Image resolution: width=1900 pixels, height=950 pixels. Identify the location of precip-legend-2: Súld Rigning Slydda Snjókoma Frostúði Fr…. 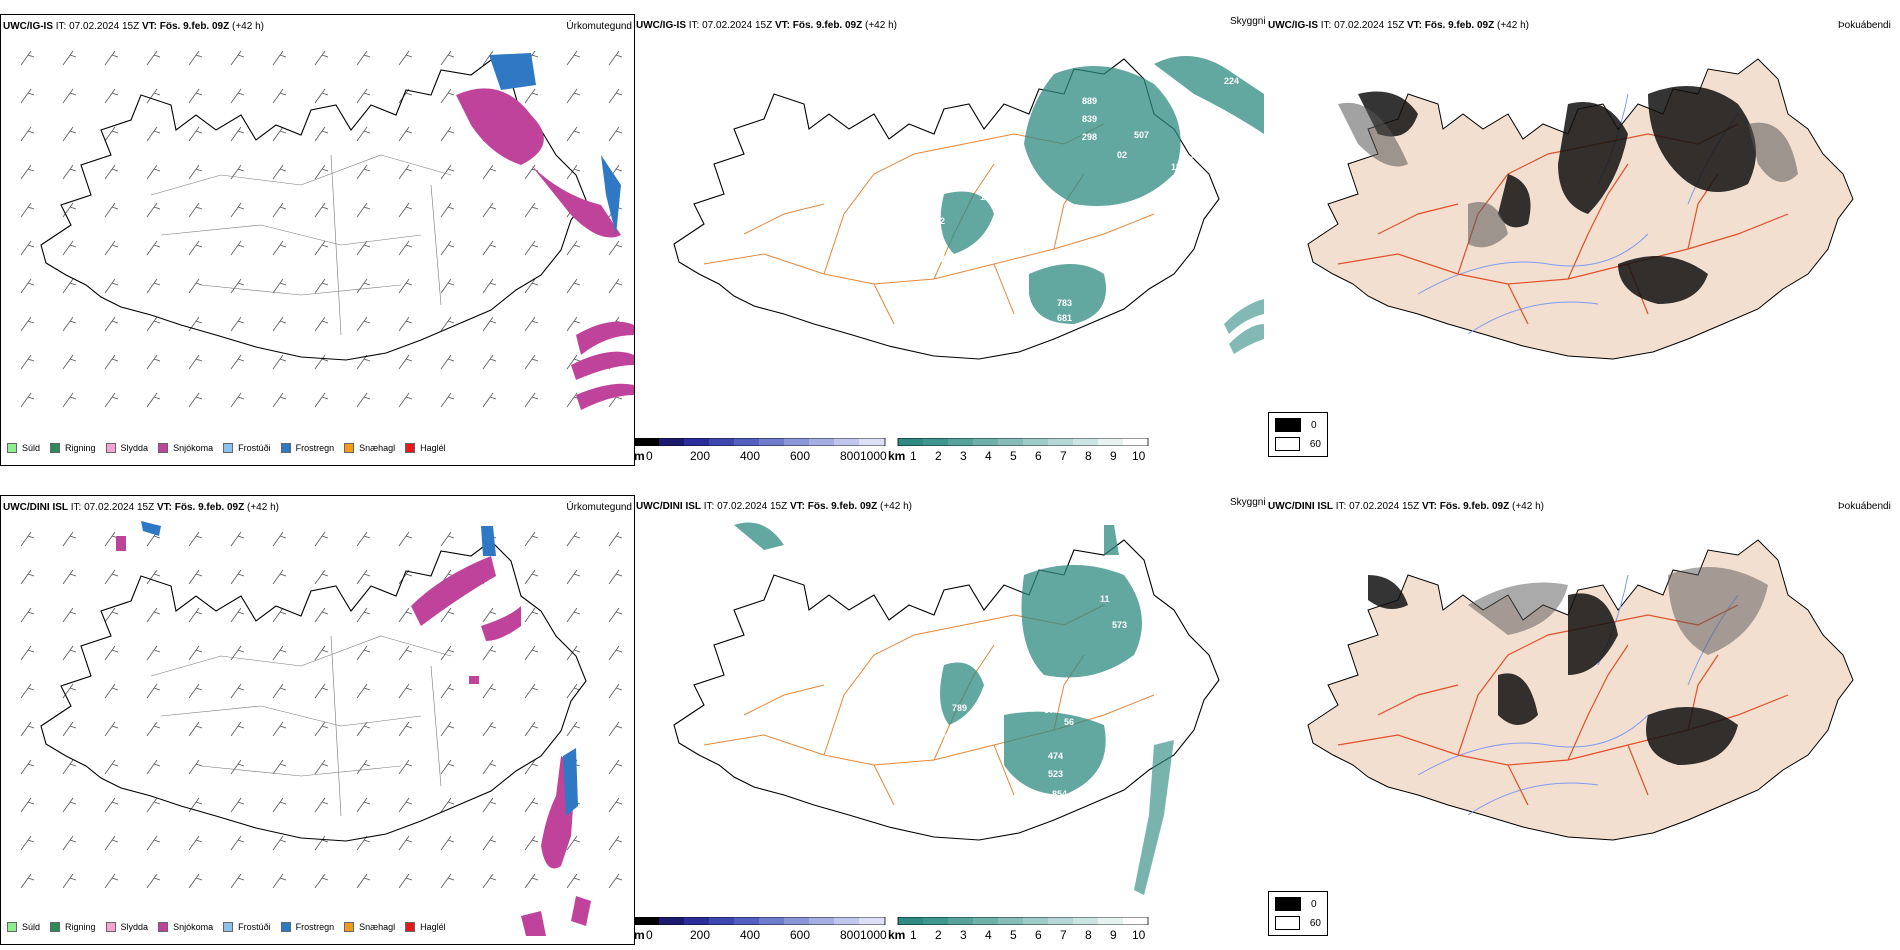
(231, 927).